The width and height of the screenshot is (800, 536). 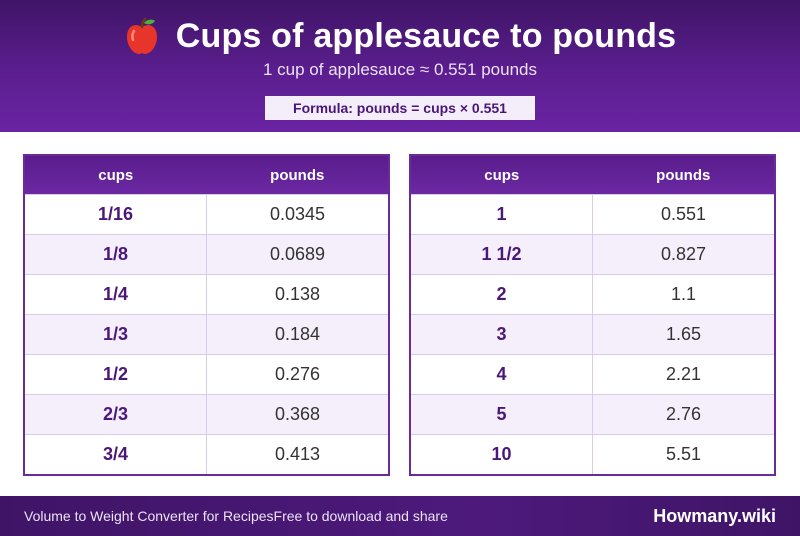 I want to click on table-row: 1/8 0.0689, so click(x=206, y=254).